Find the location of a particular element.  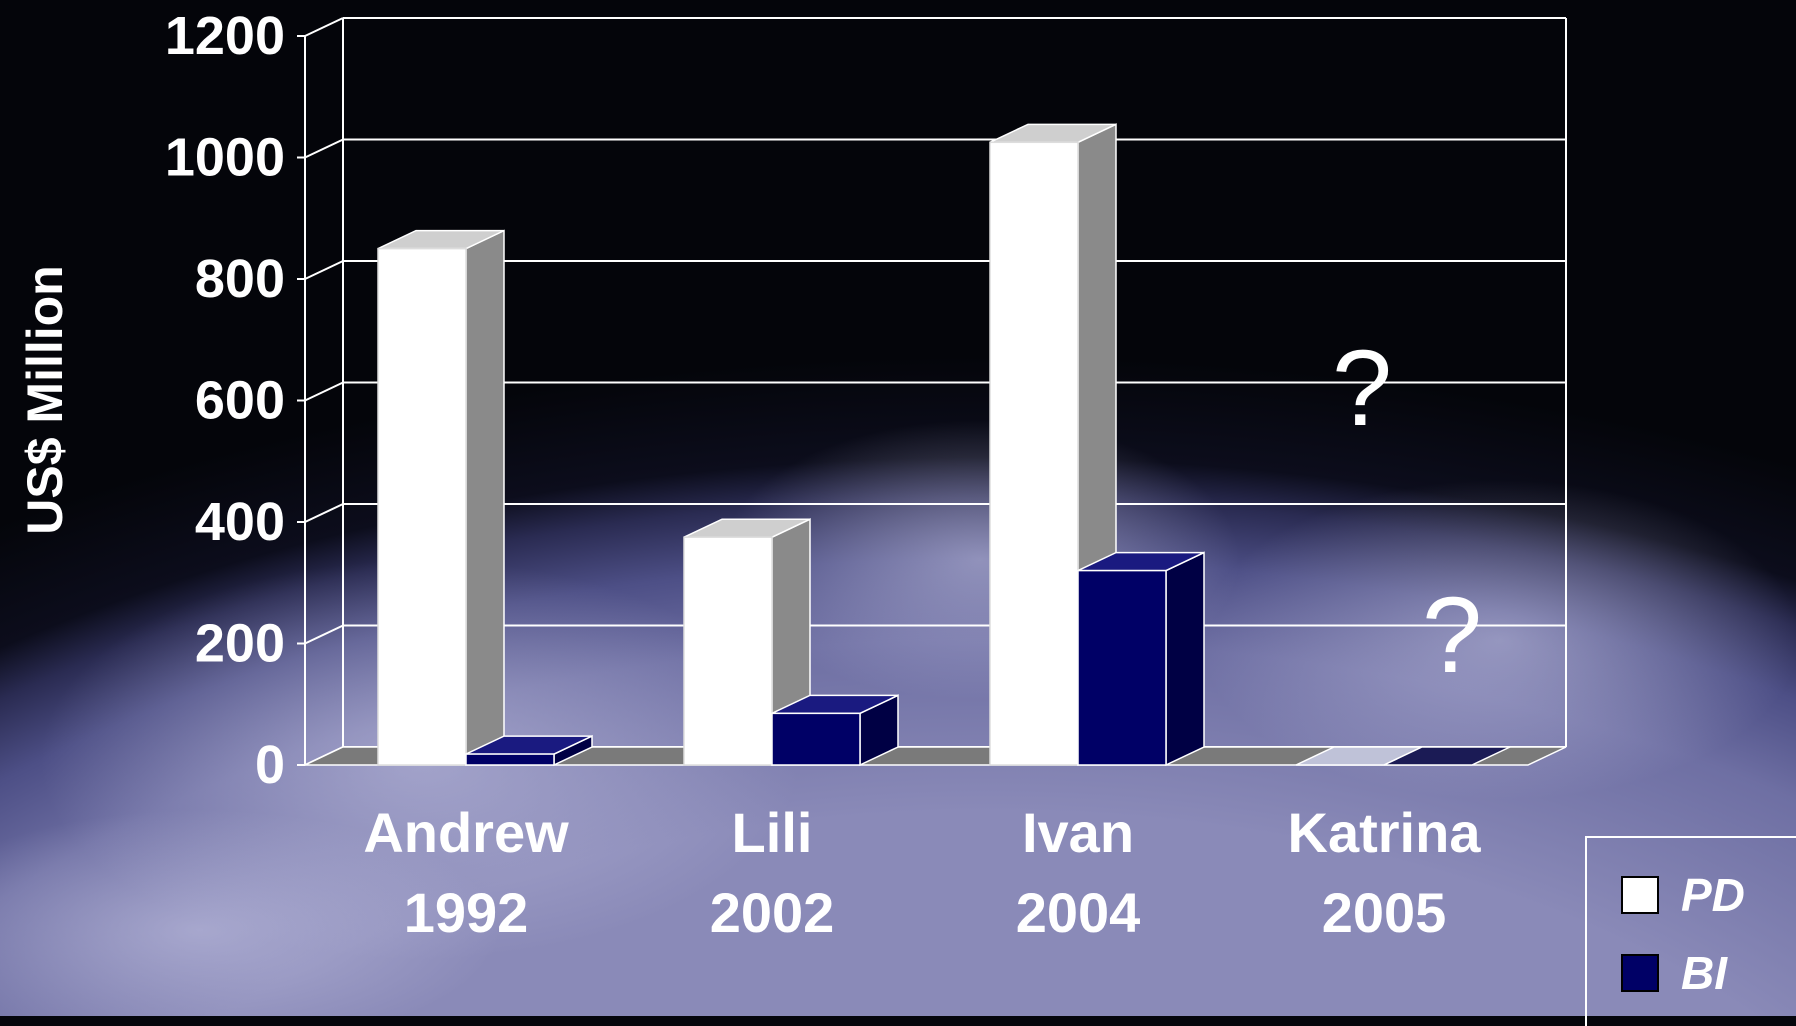

legend-swatch-pd is located at coordinates (1640, 895).